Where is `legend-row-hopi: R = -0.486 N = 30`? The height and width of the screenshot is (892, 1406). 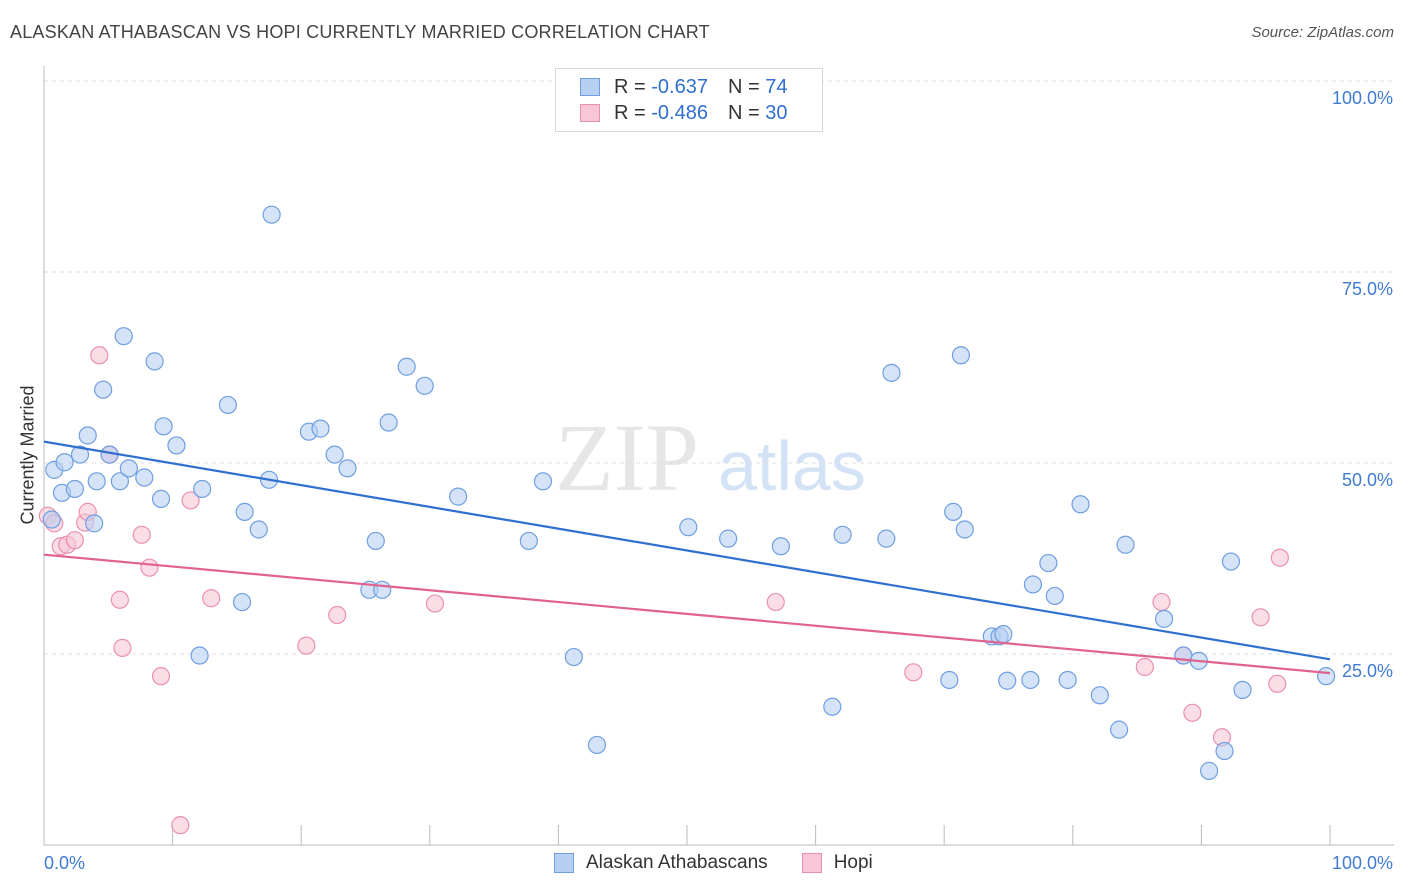 legend-row-hopi: R = -0.486 N = 30 is located at coordinates (683, 113).